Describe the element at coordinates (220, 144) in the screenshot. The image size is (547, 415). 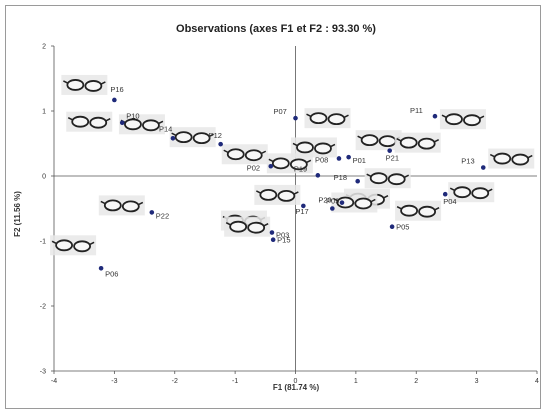
I see `data-point-p12` at that location.